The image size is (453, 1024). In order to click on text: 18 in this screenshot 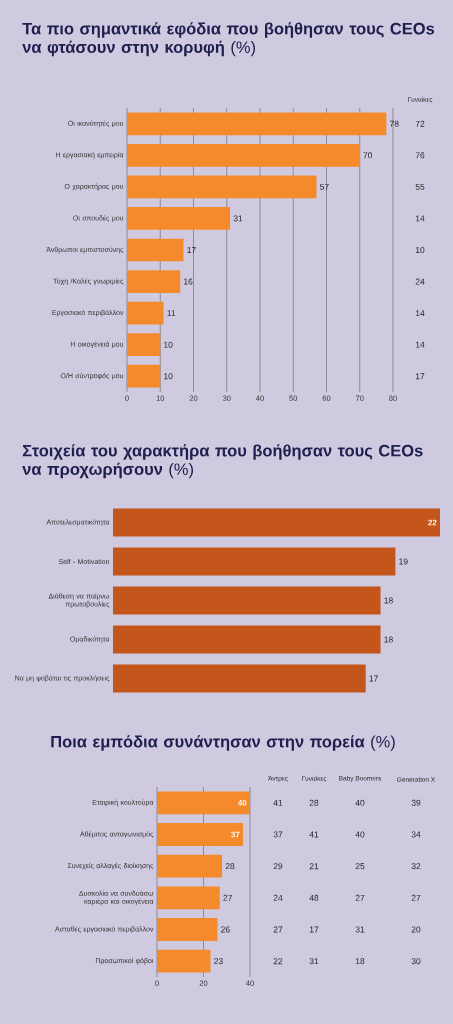, I will do `click(360, 961)`.